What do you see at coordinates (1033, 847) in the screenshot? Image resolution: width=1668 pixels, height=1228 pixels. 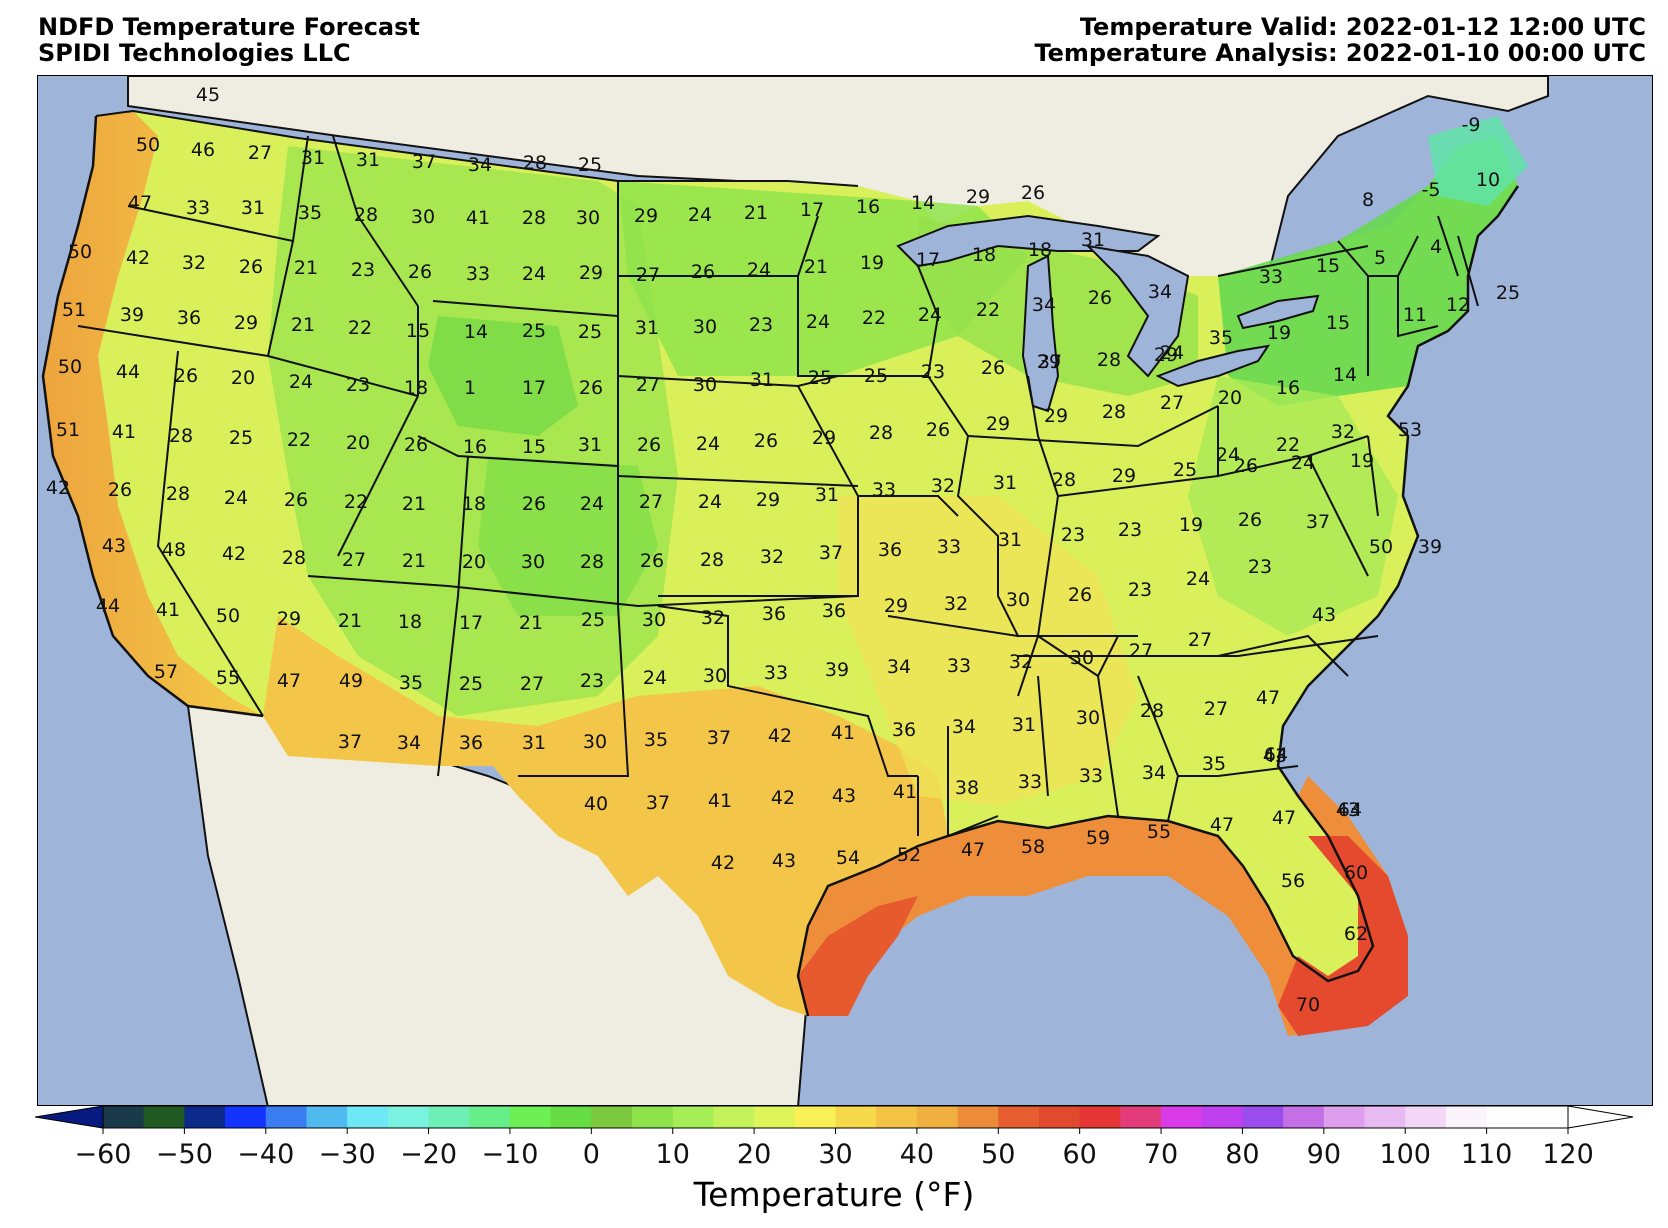 I see `station-temperature-label: 58` at bounding box center [1033, 847].